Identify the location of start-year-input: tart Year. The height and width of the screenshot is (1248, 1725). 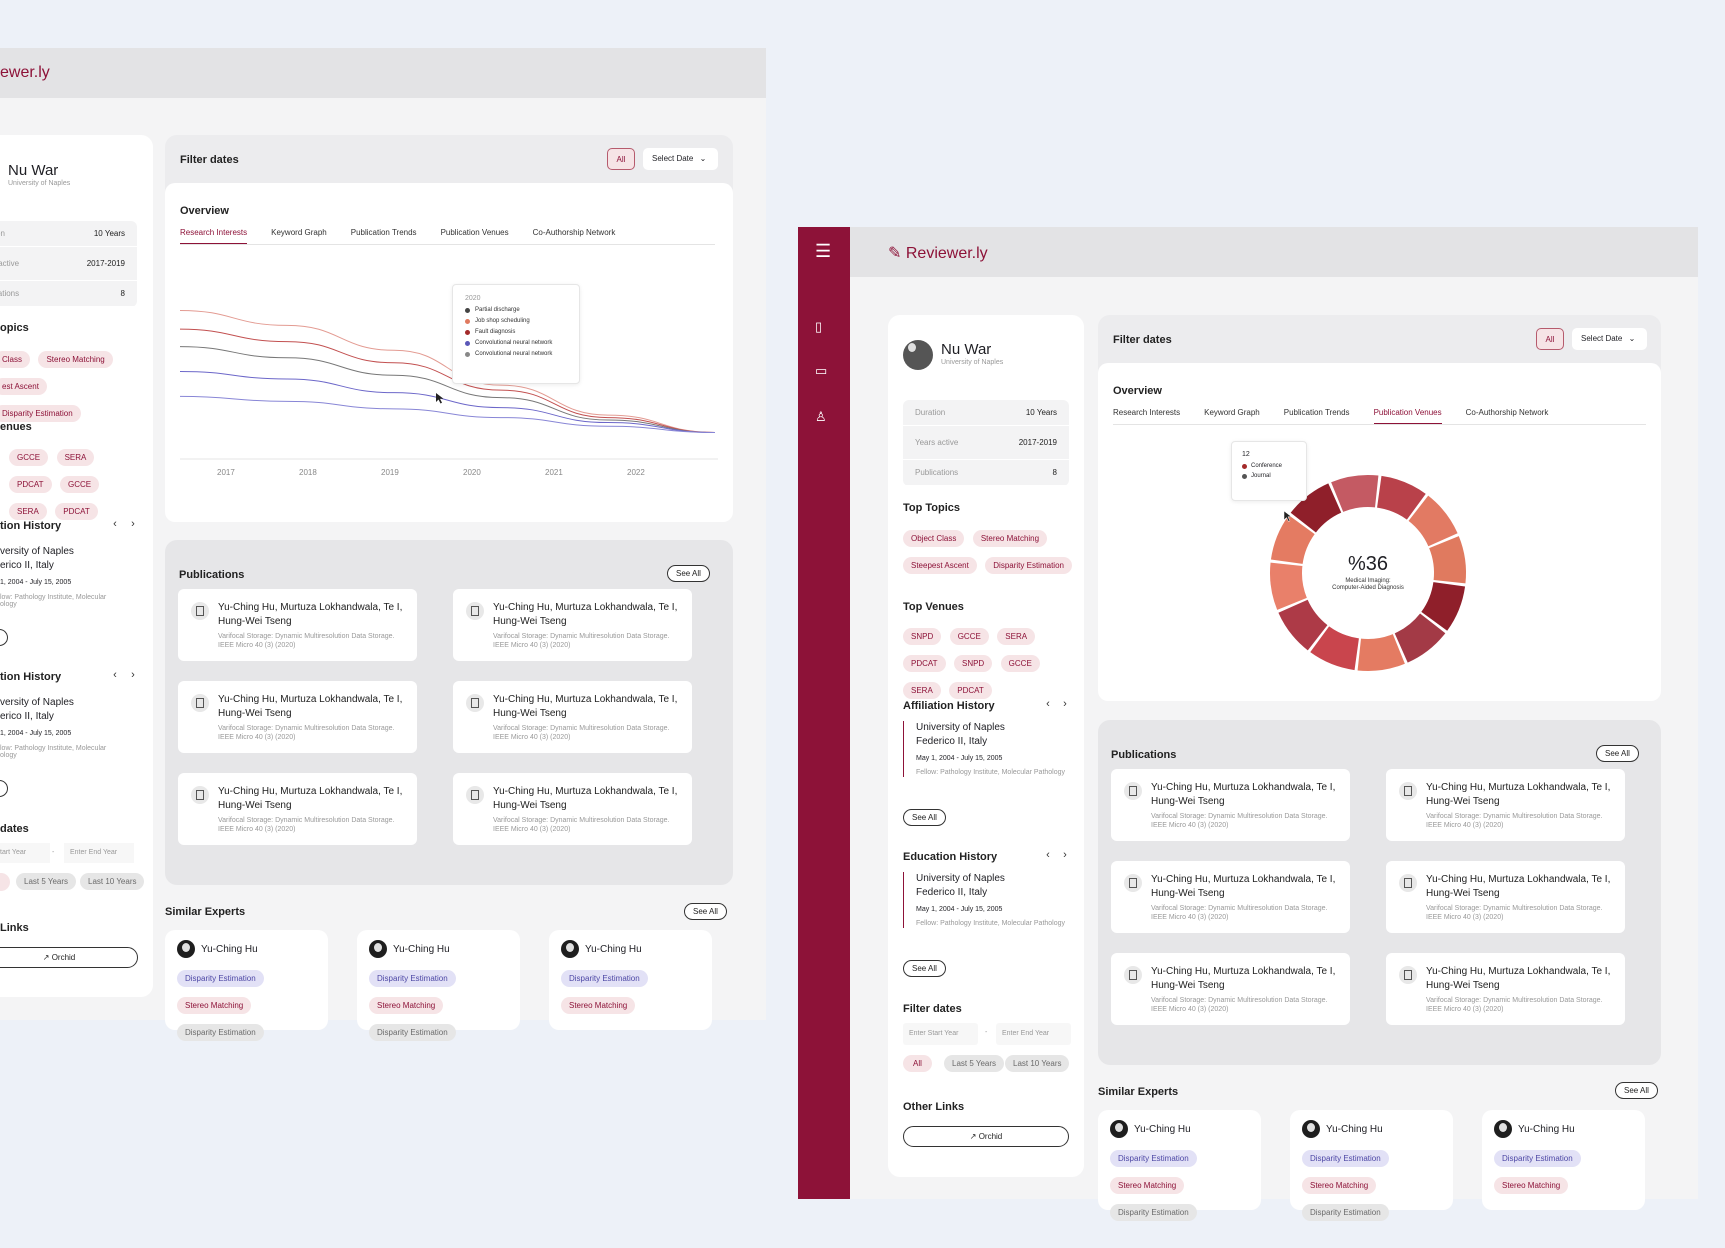
(25, 853).